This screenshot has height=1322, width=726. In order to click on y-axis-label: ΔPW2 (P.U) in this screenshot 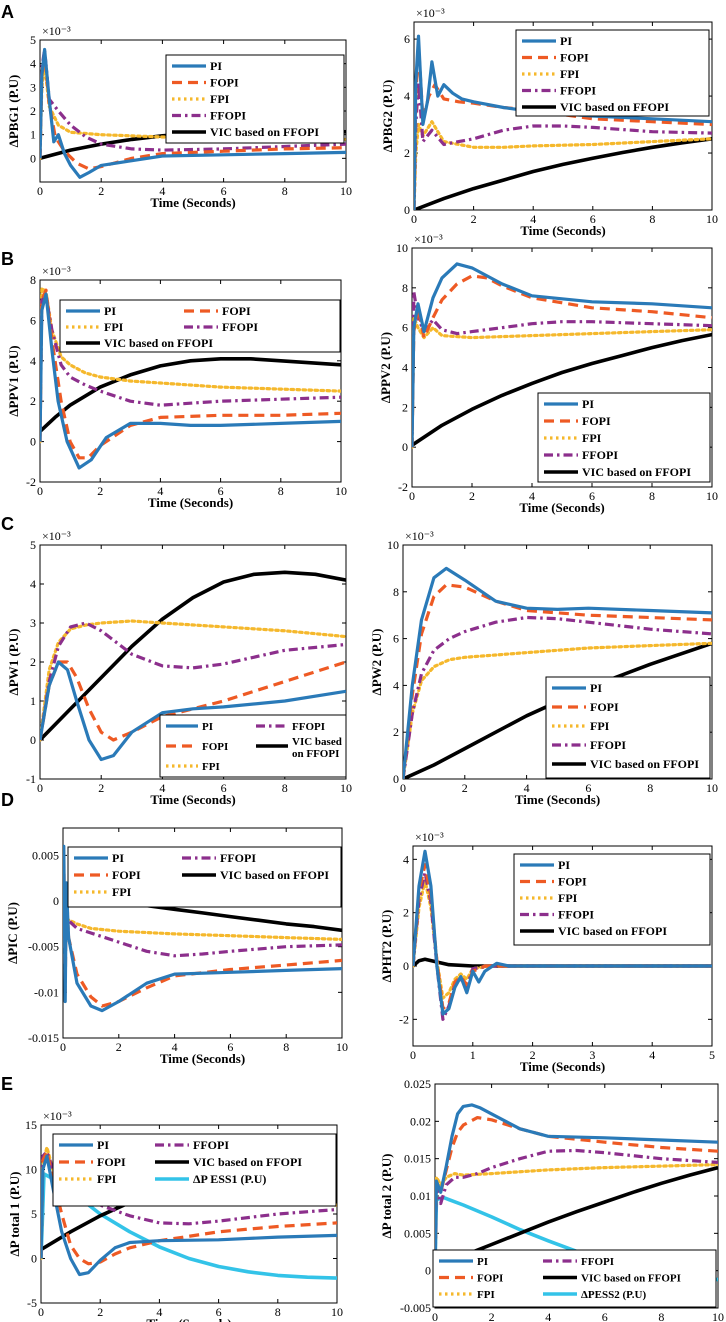, I will do `click(376, 662)`.